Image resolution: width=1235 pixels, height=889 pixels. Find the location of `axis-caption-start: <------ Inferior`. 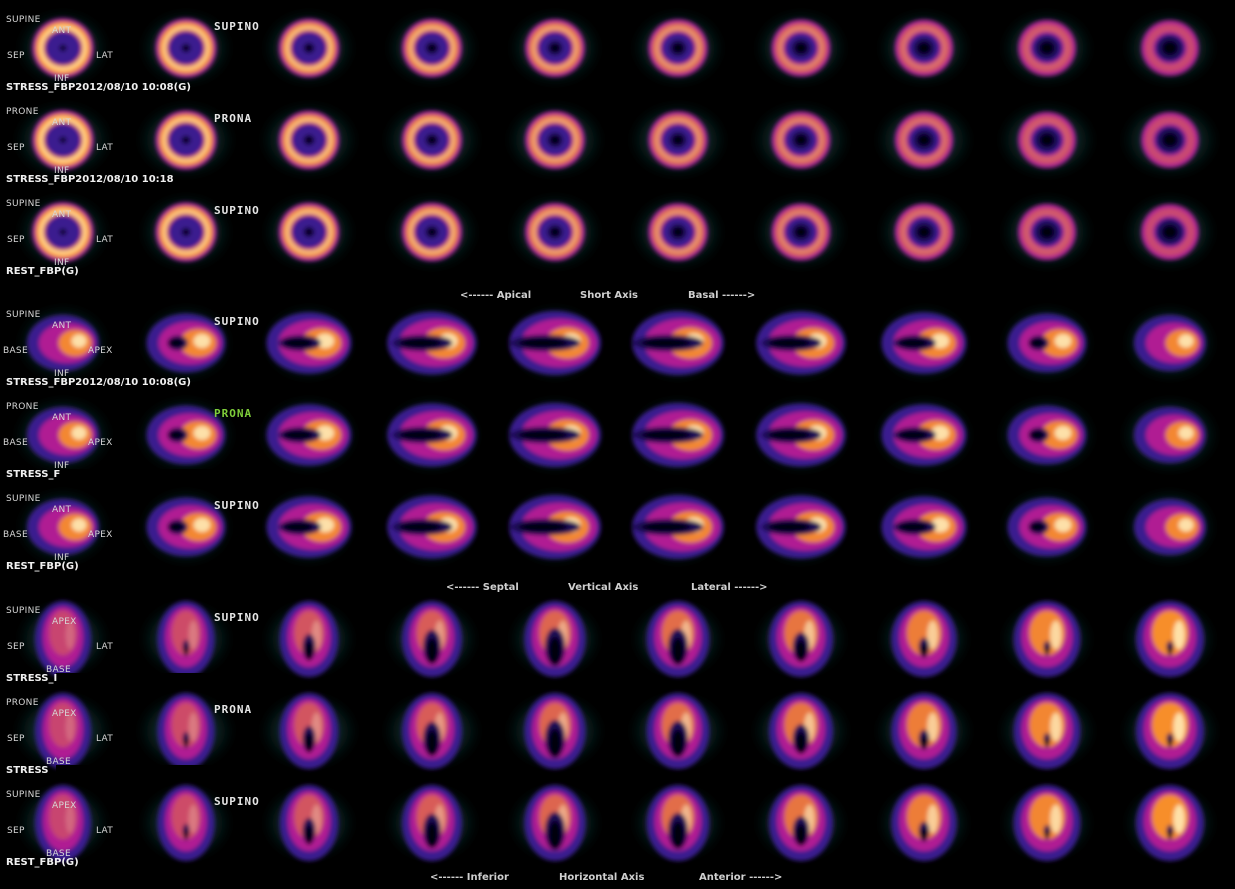

axis-caption-start: <------ Inferior is located at coordinates (469, 877).